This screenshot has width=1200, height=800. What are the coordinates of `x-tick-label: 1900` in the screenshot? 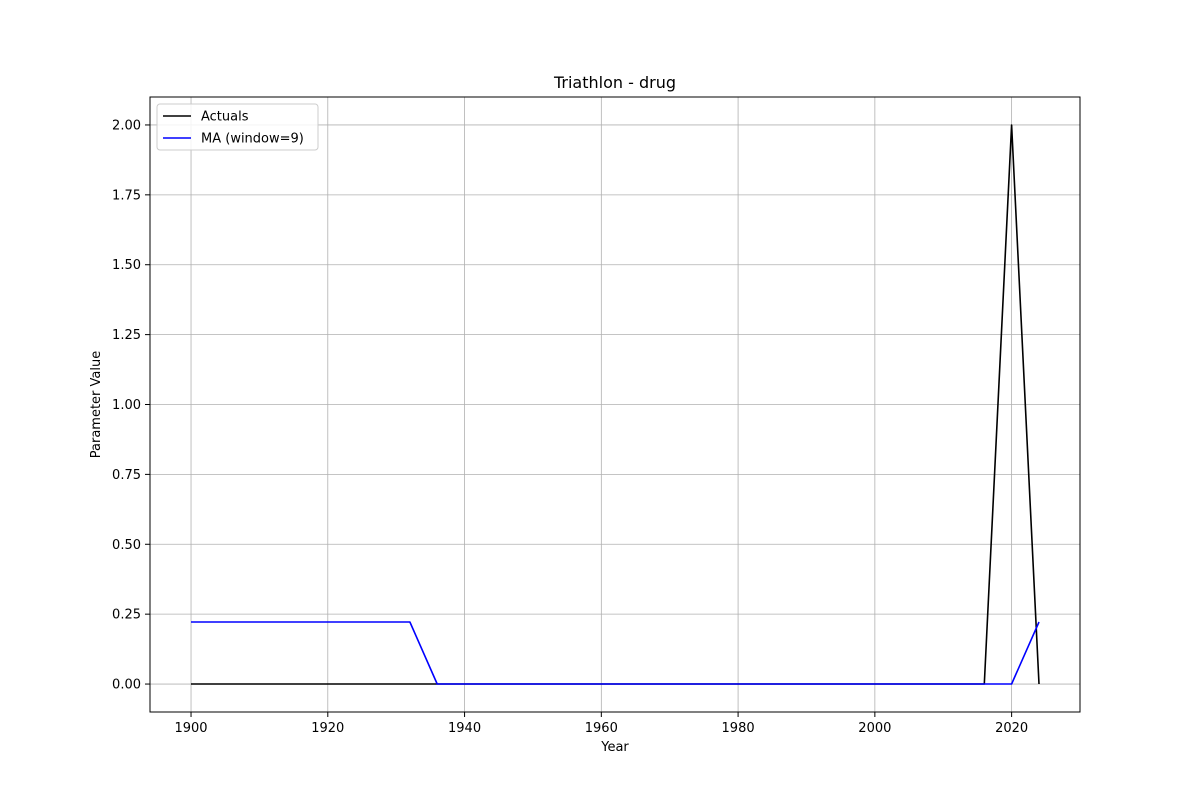 It's located at (190, 728).